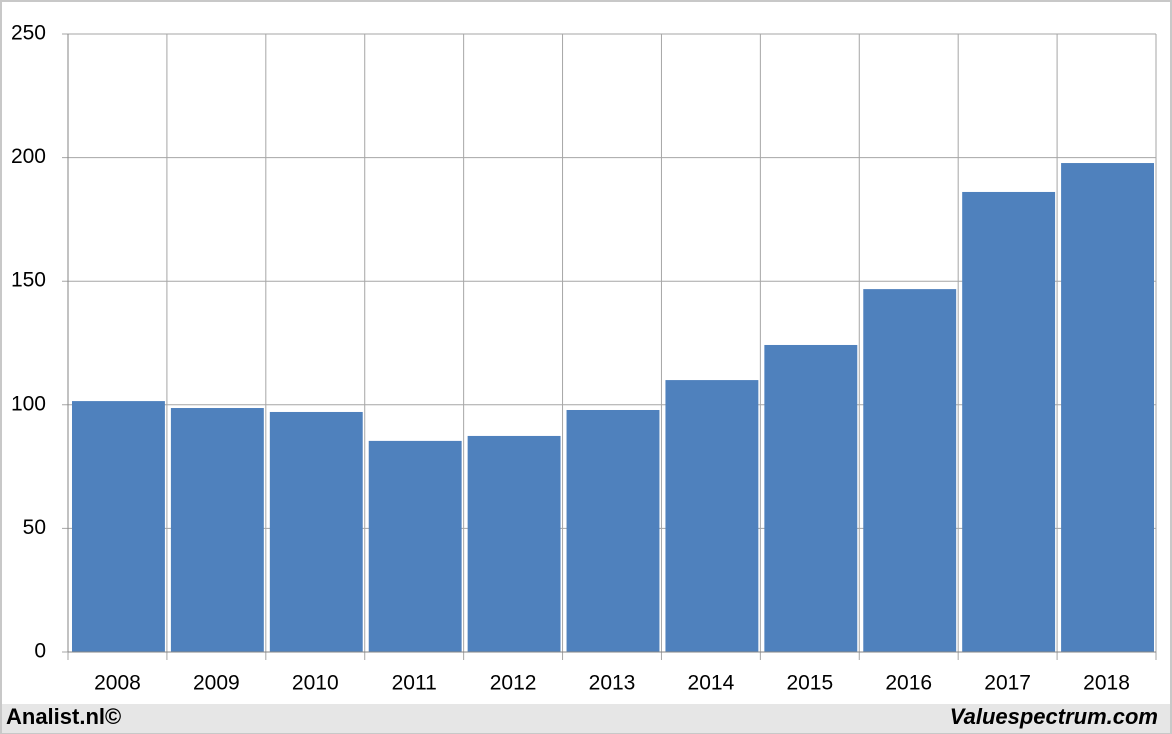 The height and width of the screenshot is (734, 1172). Describe the element at coordinates (28, 33) in the screenshot. I see `y-tick-label: 250` at that location.